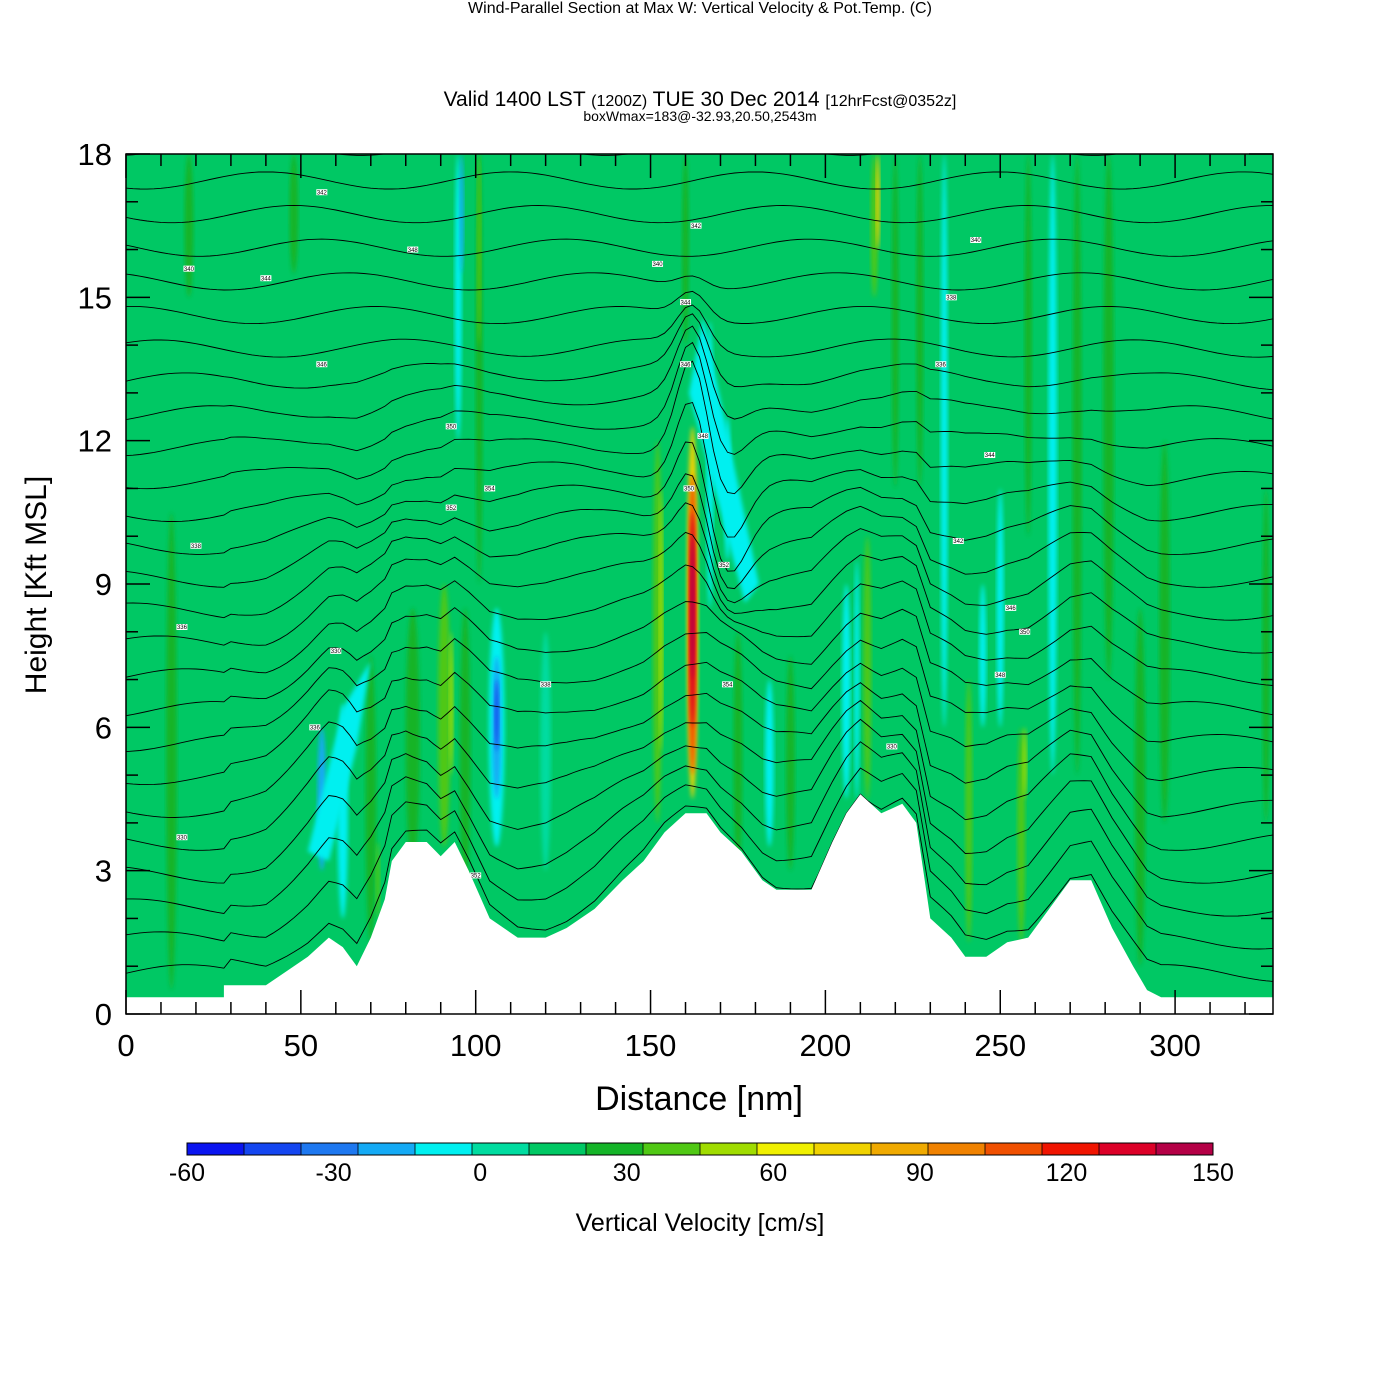  I want to click on contour-label-11: 330, so click(335, 651).